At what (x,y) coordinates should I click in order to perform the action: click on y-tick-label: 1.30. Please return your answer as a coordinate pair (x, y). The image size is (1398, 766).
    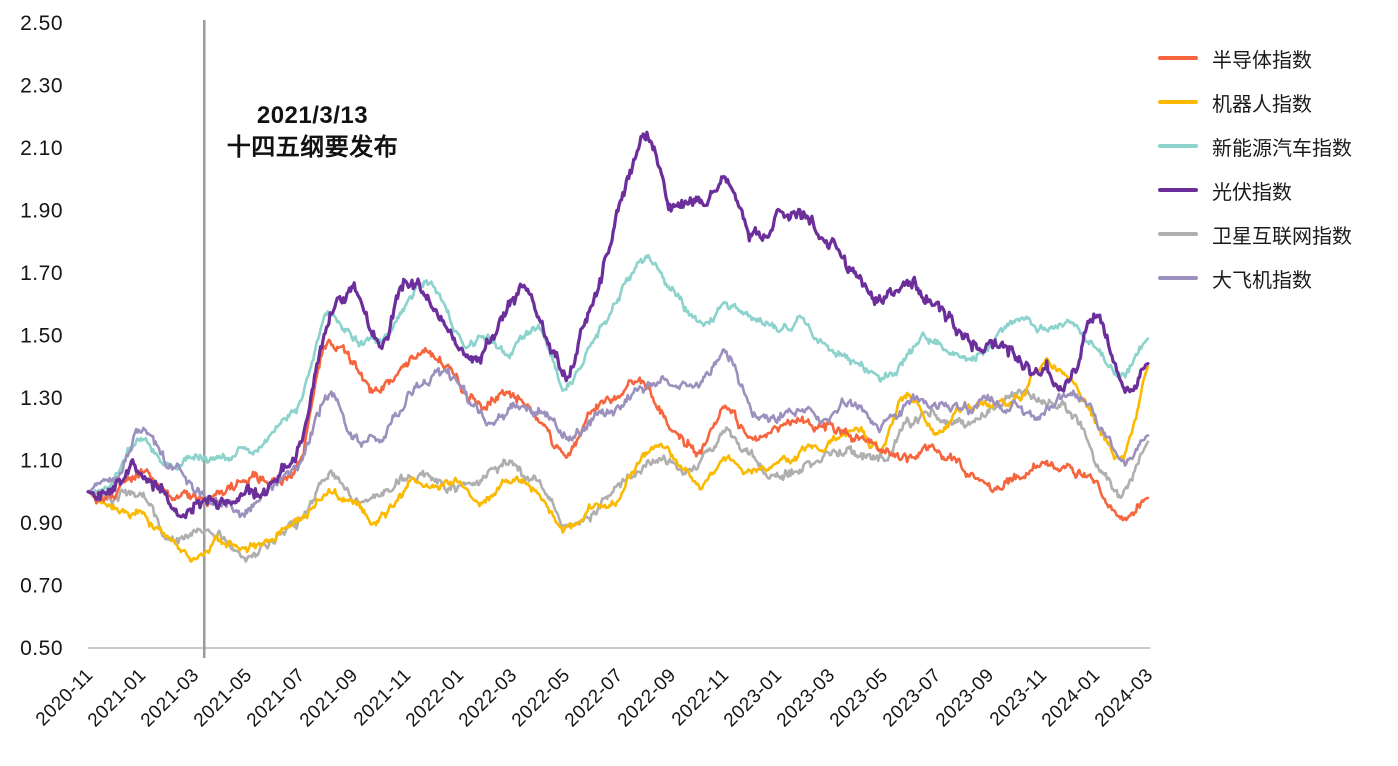
    Looking at the image, I should click on (41, 398).